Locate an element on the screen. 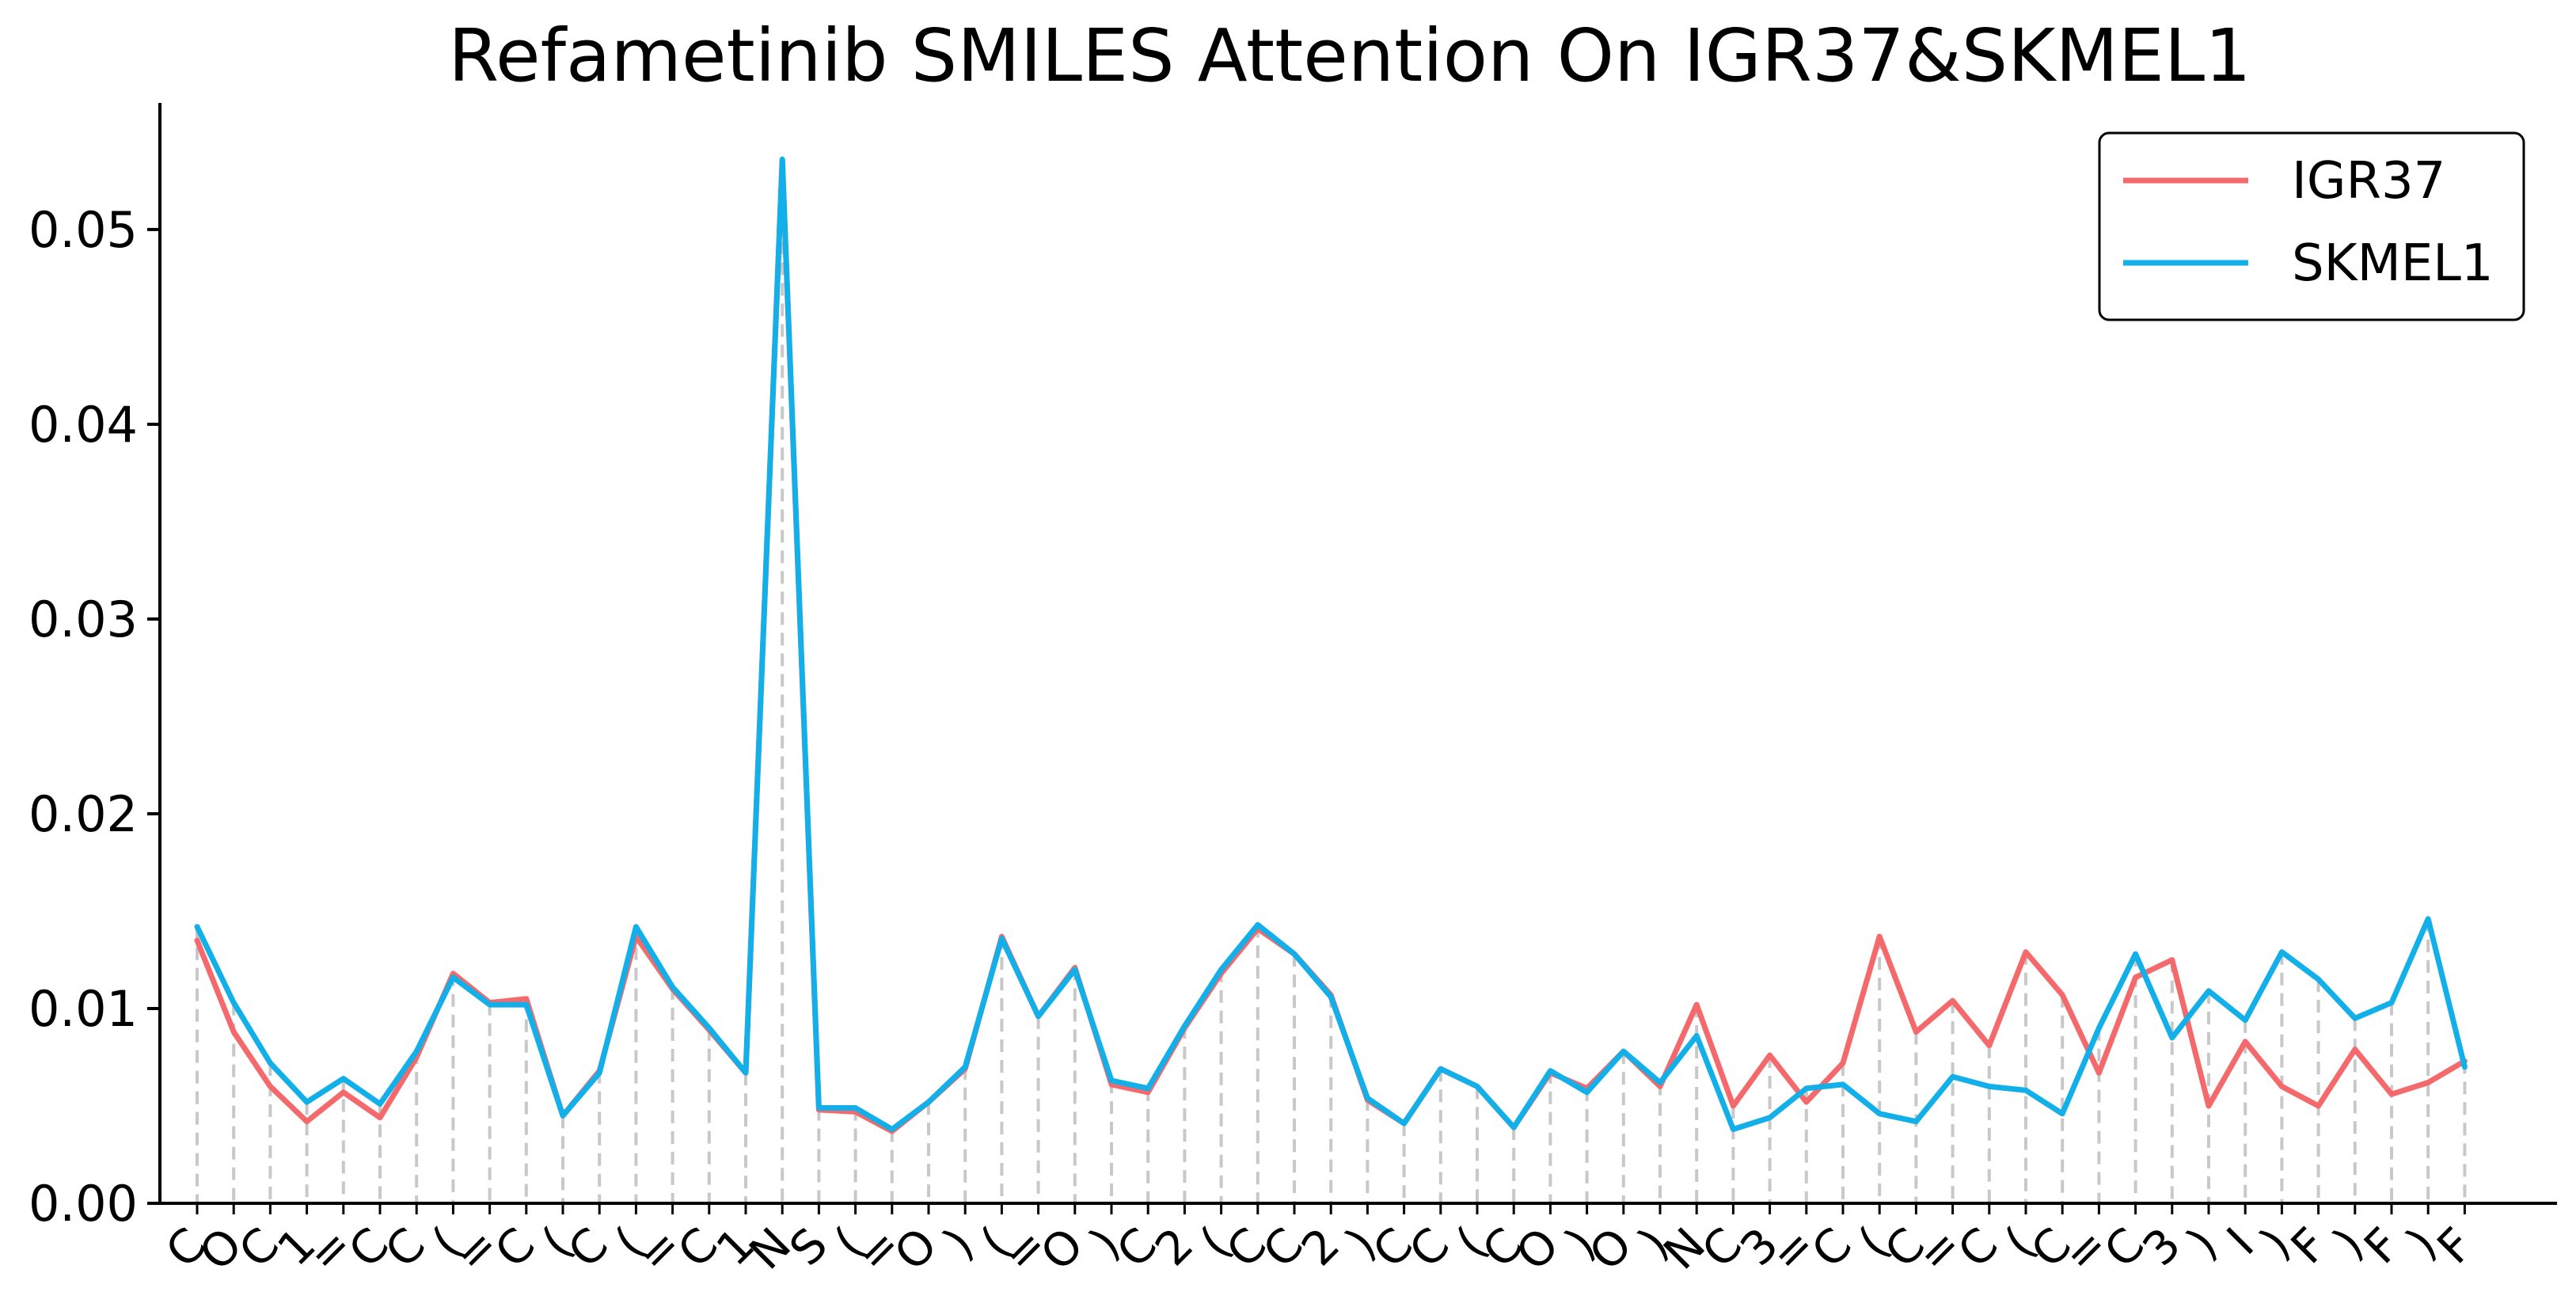 This screenshot has height=1307, width=2576. y-tick-label: 0.01 is located at coordinates (83, 1009).